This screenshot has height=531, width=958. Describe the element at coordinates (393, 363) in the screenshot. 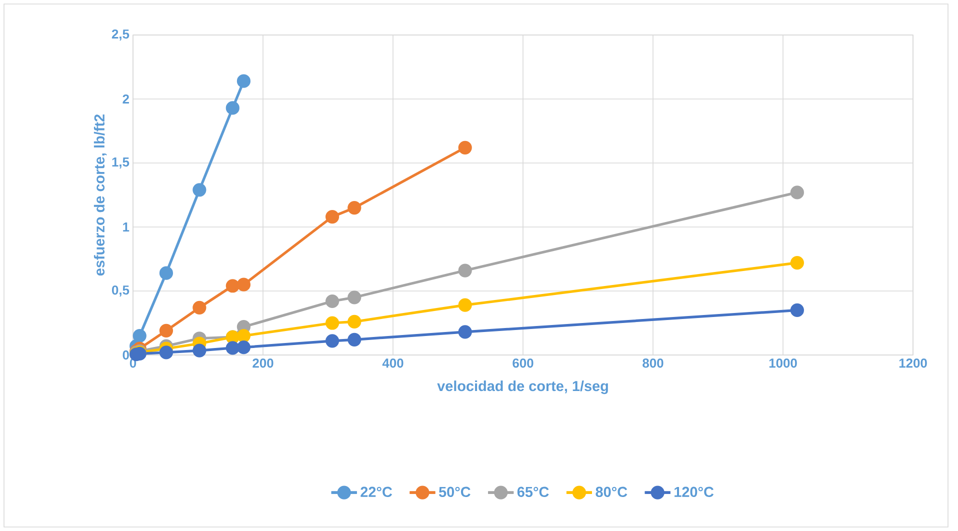

I see `x-tick-label: 400` at that location.